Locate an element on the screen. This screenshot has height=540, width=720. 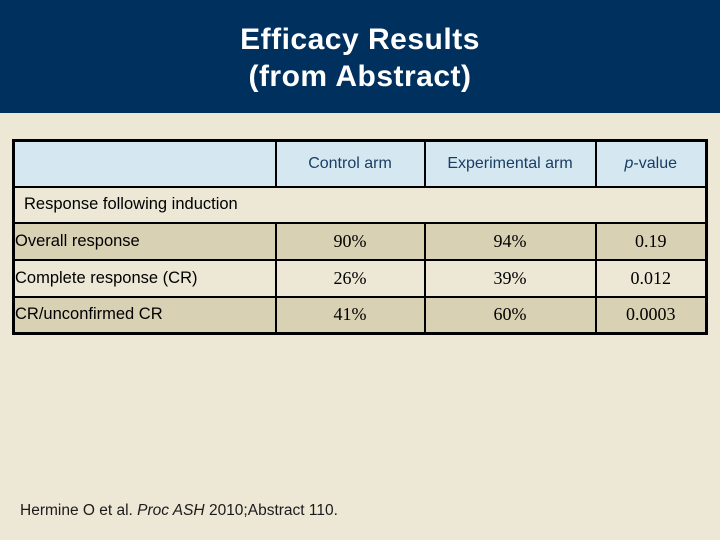
slide-title-line-1: Efficacy Results is located at coordinates (360, 39).